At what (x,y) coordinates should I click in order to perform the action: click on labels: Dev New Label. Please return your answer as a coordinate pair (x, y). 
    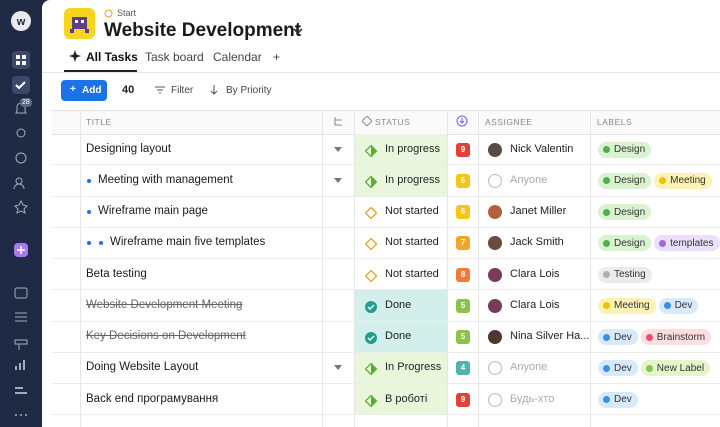
    Looking at the image, I should click on (659, 368).